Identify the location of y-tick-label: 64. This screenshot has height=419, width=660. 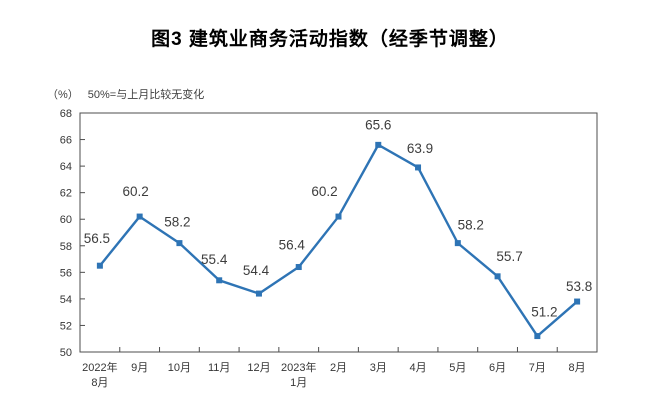
(66, 167).